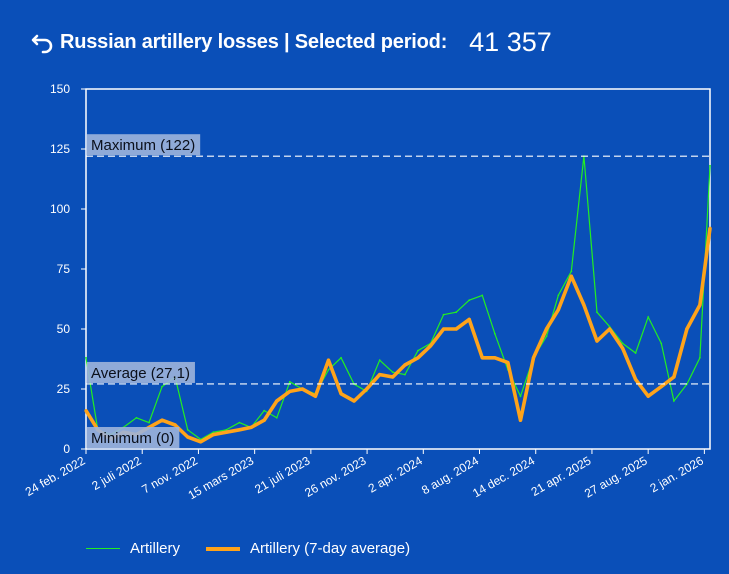 The image size is (729, 574). Describe the element at coordinates (66, 449) in the screenshot. I see `y-tick-label: 0` at that location.